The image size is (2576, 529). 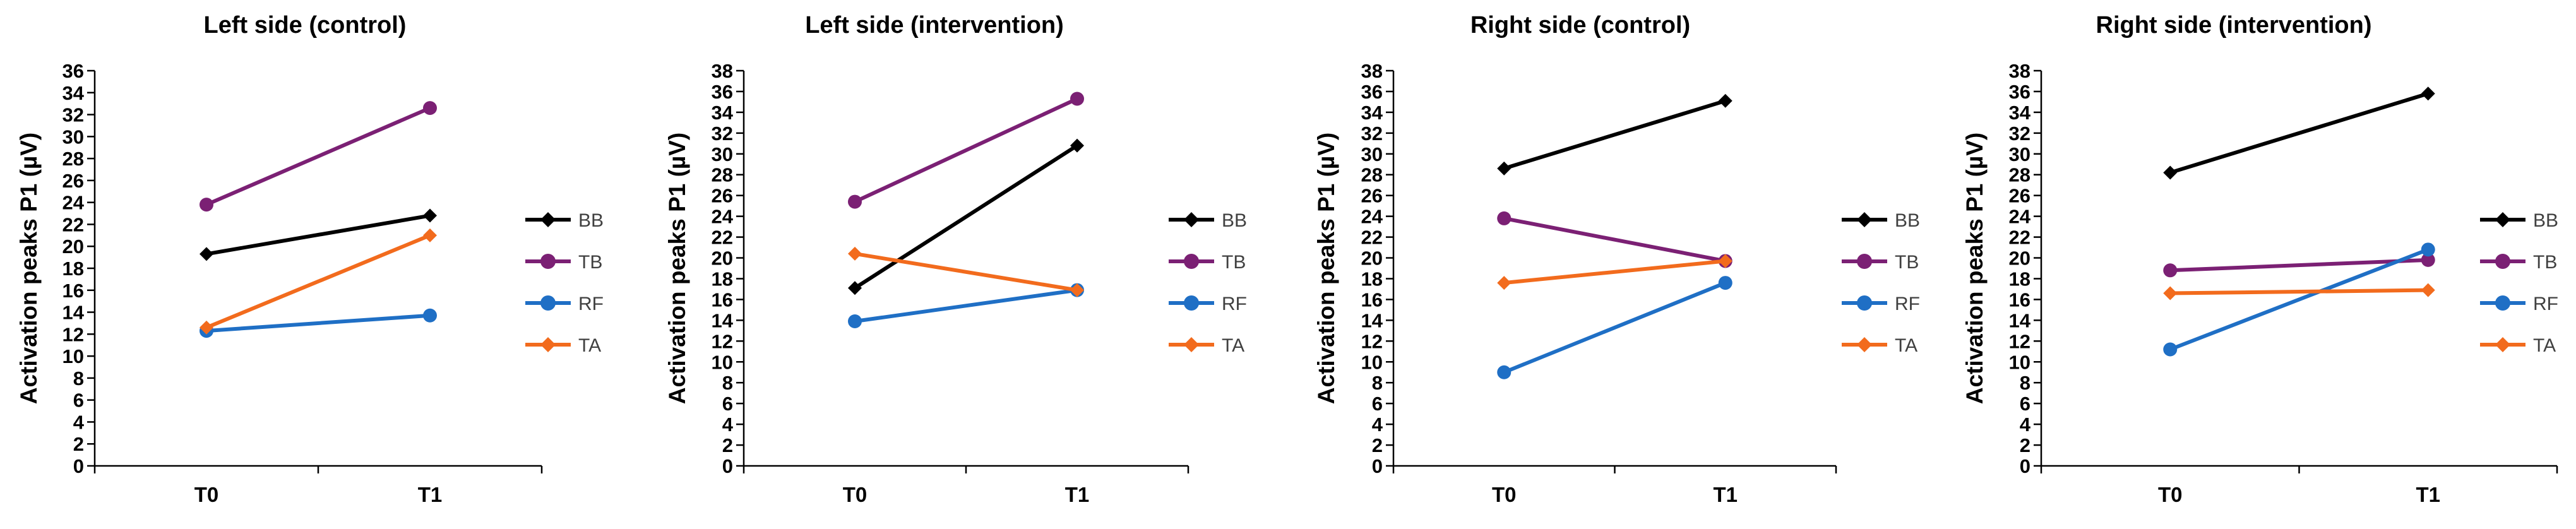 I want to click on y-tick-label: 4, so click(x=79, y=422).